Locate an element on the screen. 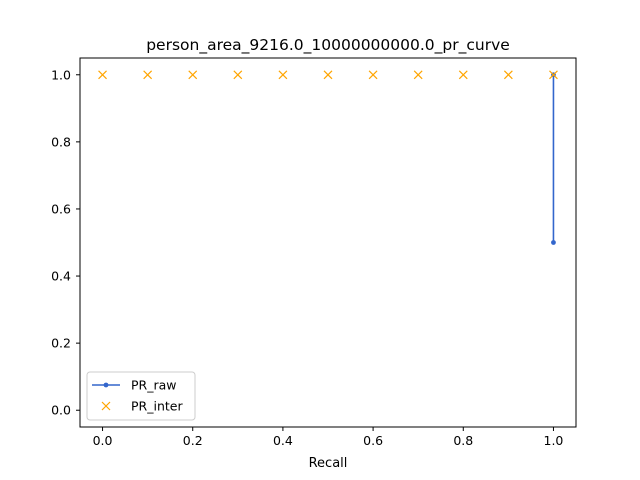 The image size is (640, 480). legend-swatch-pr-raw-dot is located at coordinates (106, 385).